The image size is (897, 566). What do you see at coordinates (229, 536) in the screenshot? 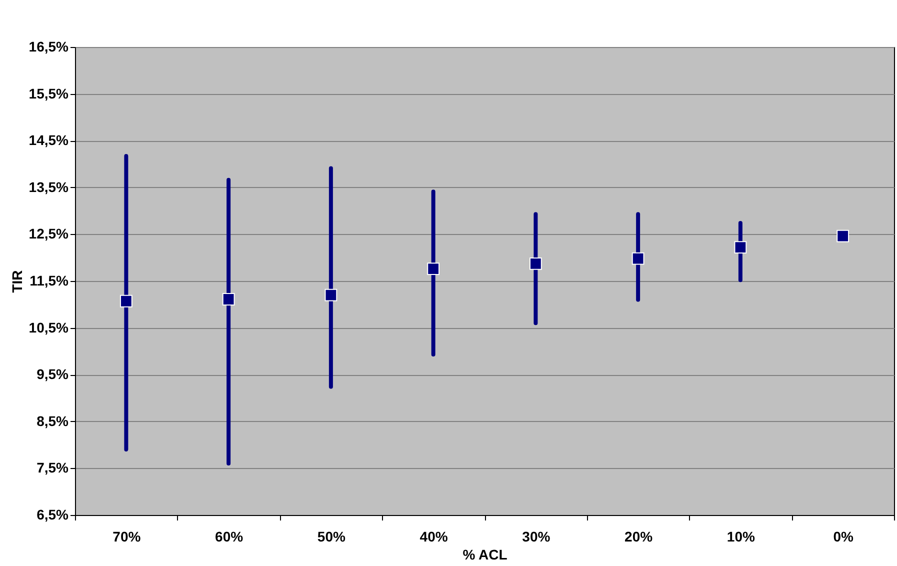
I see `x-tick-label: 60%` at bounding box center [229, 536].